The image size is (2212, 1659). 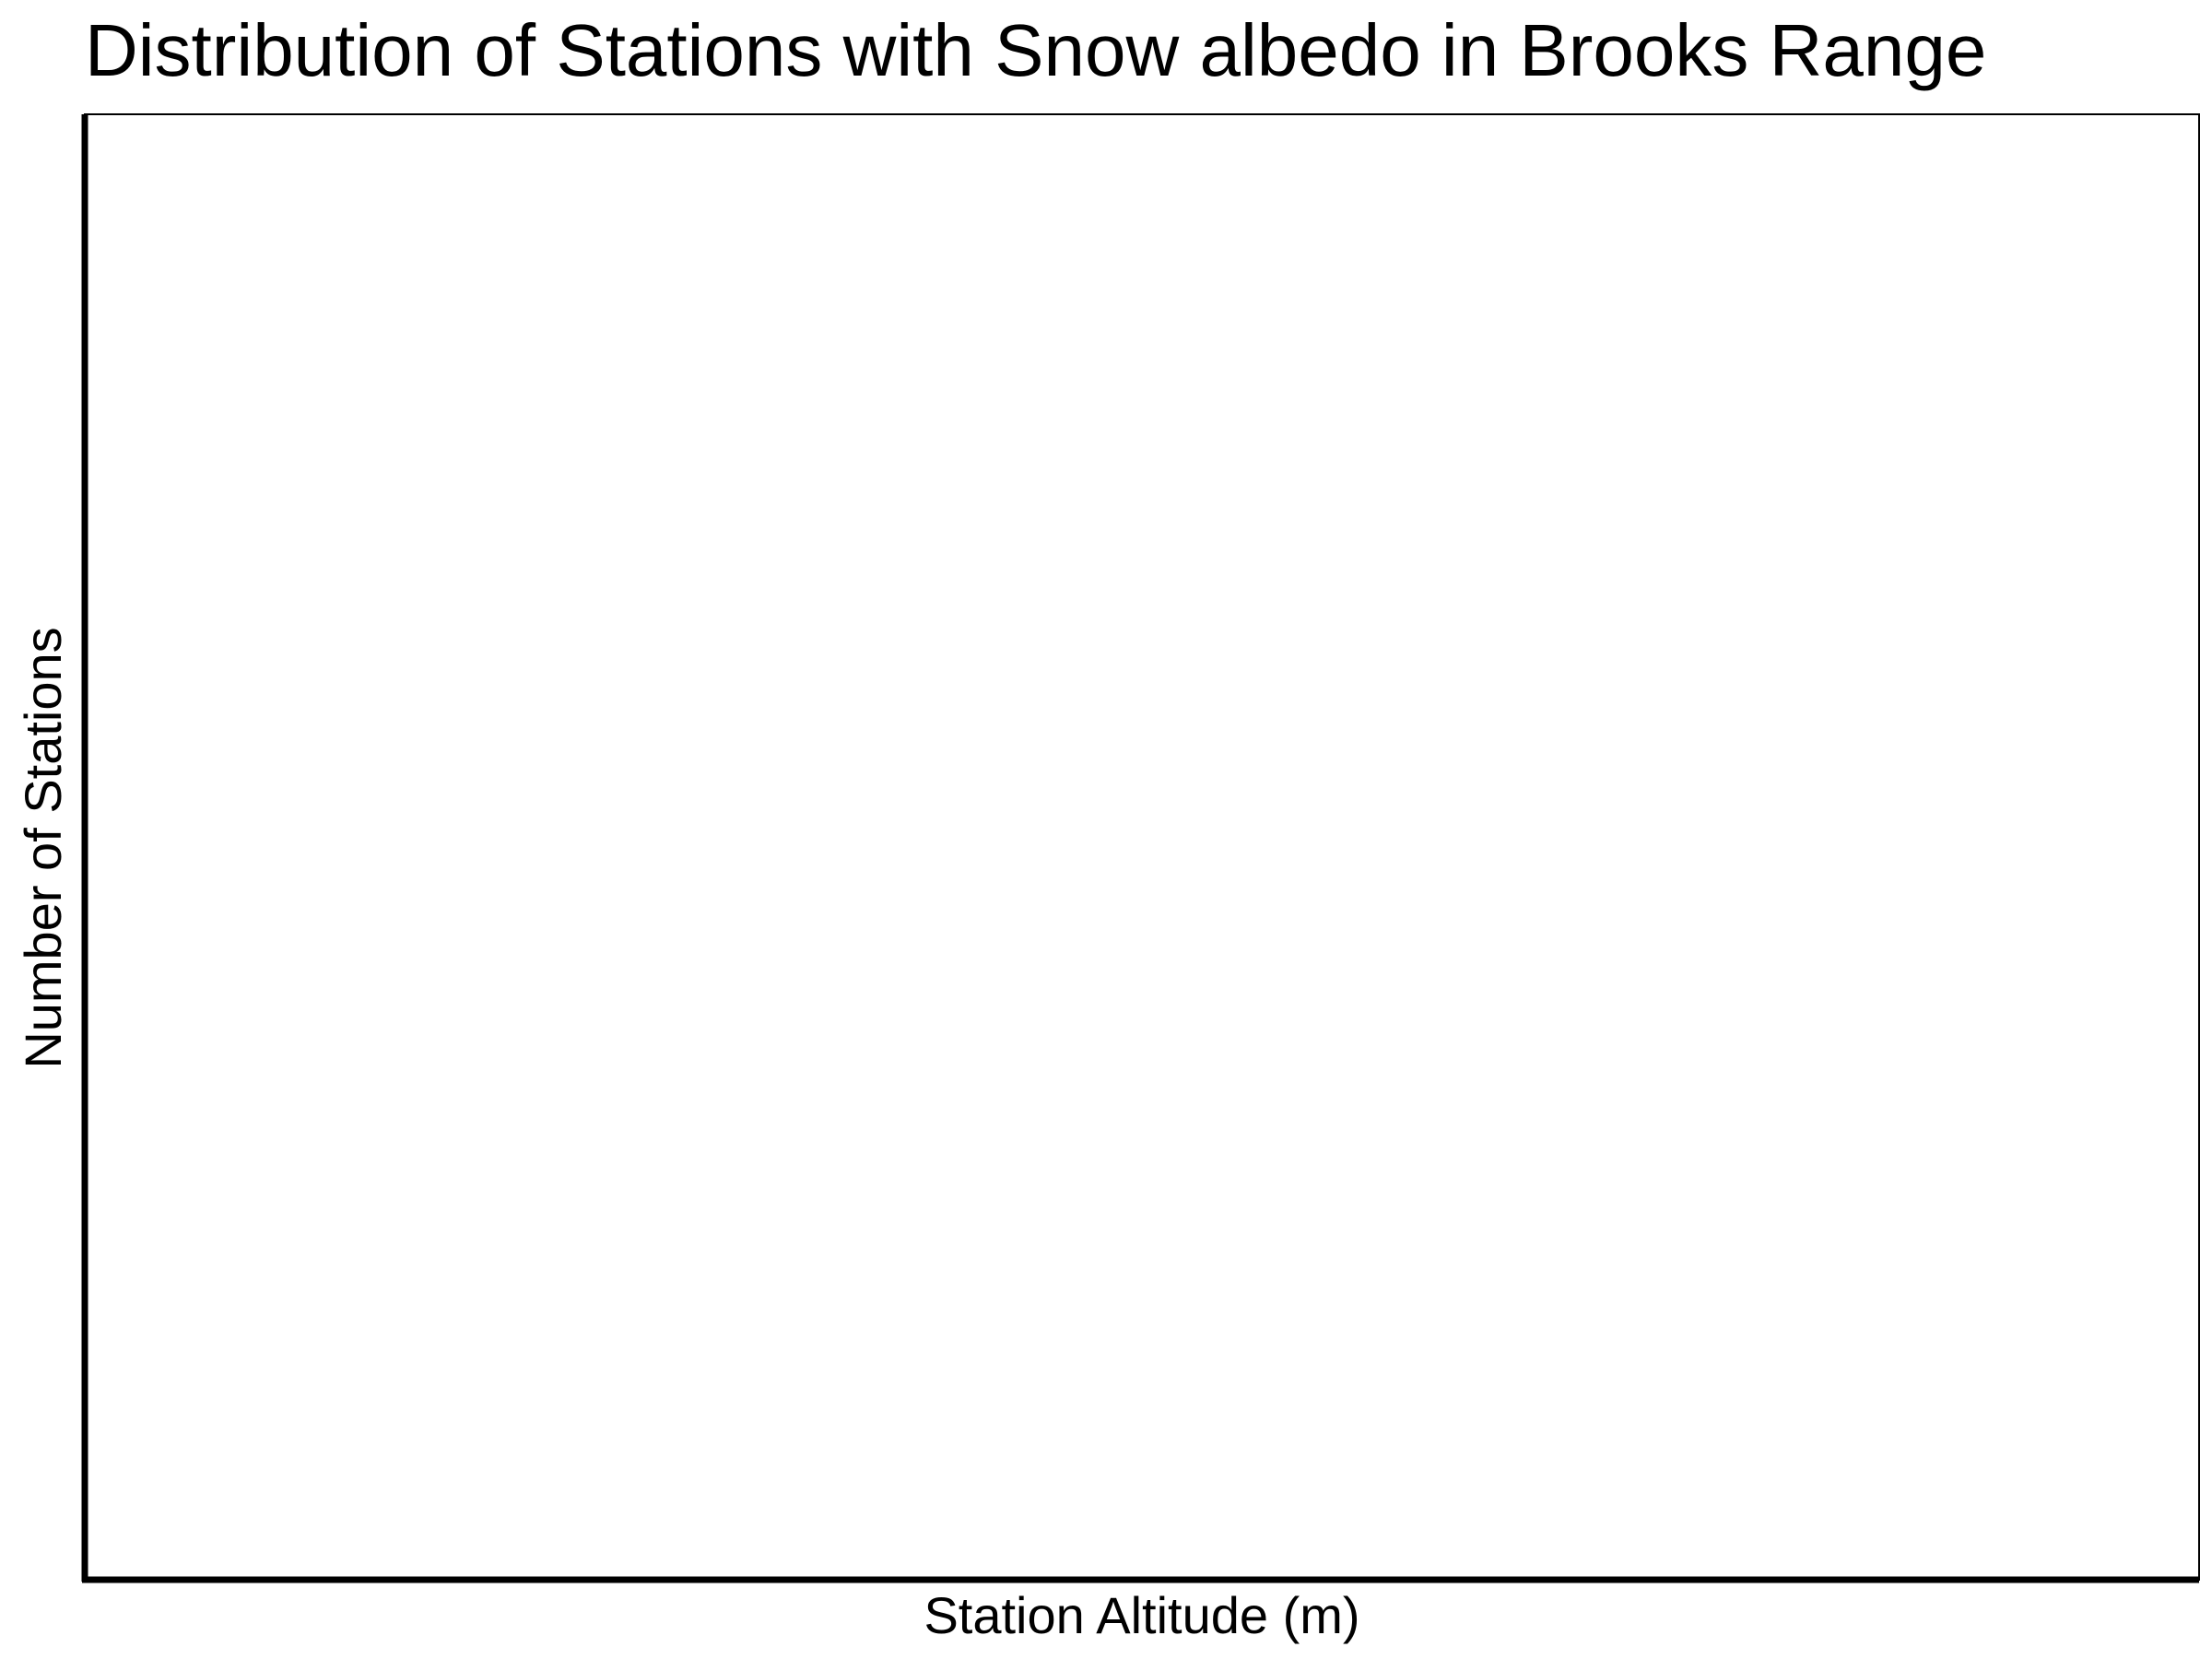 What do you see at coordinates (43, 847) in the screenshot?
I see `y-axis-label: Number of Stations` at bounding box center [43, 847].